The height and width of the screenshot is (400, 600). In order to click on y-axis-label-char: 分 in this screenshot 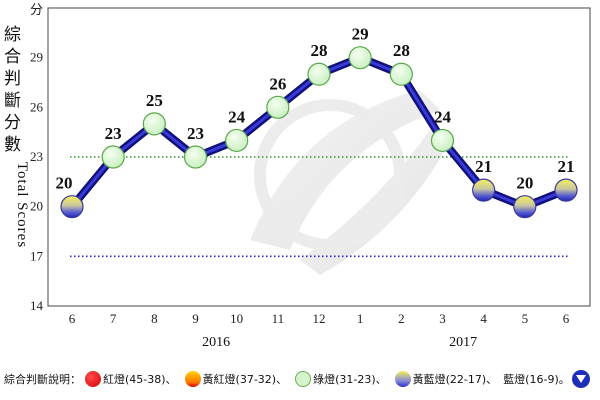, I will do `click(12, 123)`.